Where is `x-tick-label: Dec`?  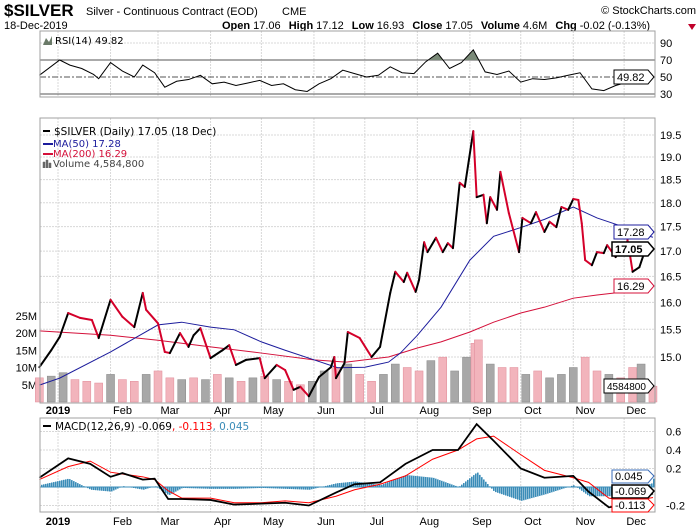 x-tick-label: Dec is located at coordinates (636, 411).